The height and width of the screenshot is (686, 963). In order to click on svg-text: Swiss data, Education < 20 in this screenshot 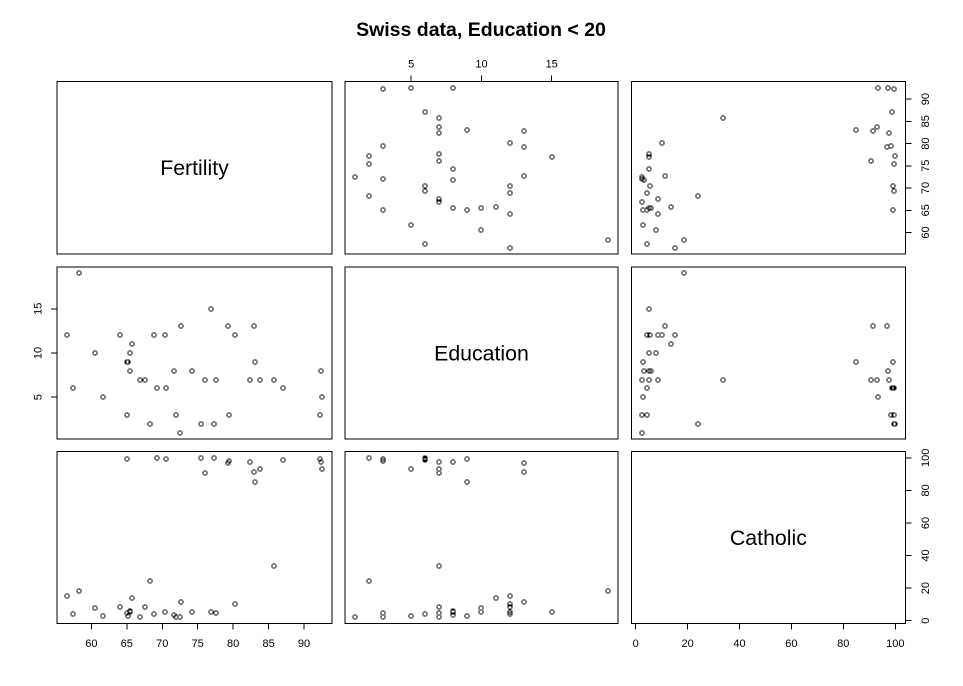, I will do `click(481, 30)`.